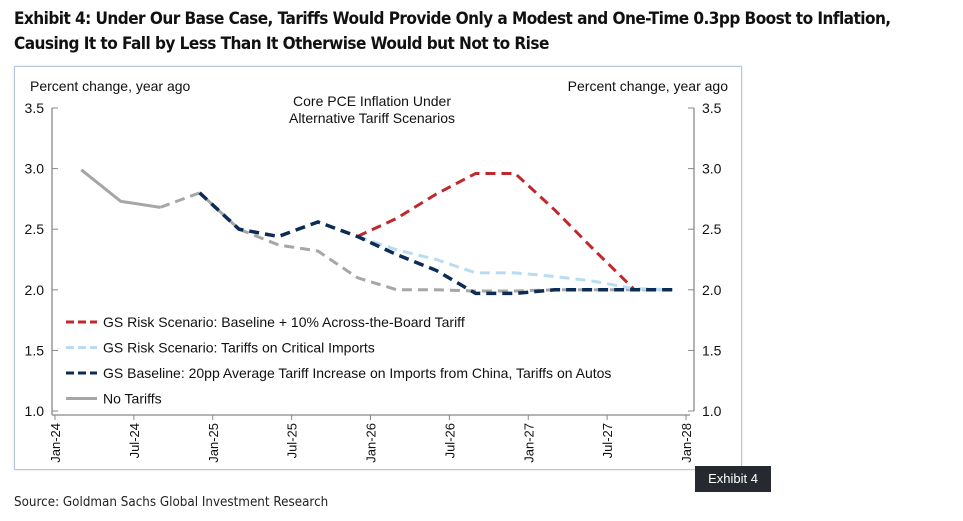  I want to click on left-y-tick-label: 3.5, so click(35, 108).